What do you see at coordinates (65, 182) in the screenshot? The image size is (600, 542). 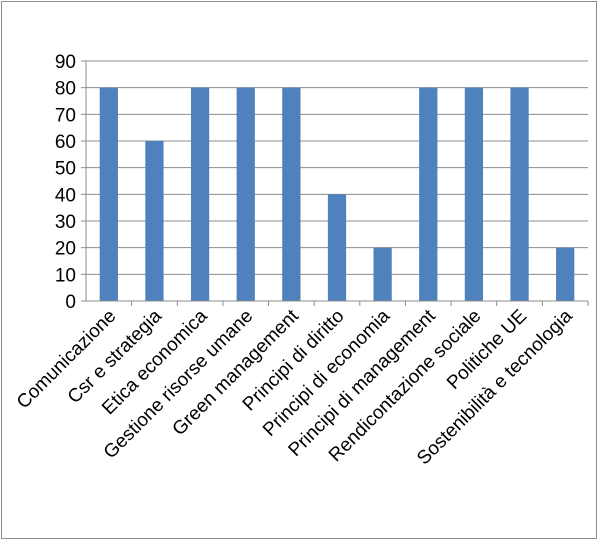 I see `y-axis-tick-labels: 0 10 20 30 40 50 60 70 80 90` at bounding box center [65, 182].